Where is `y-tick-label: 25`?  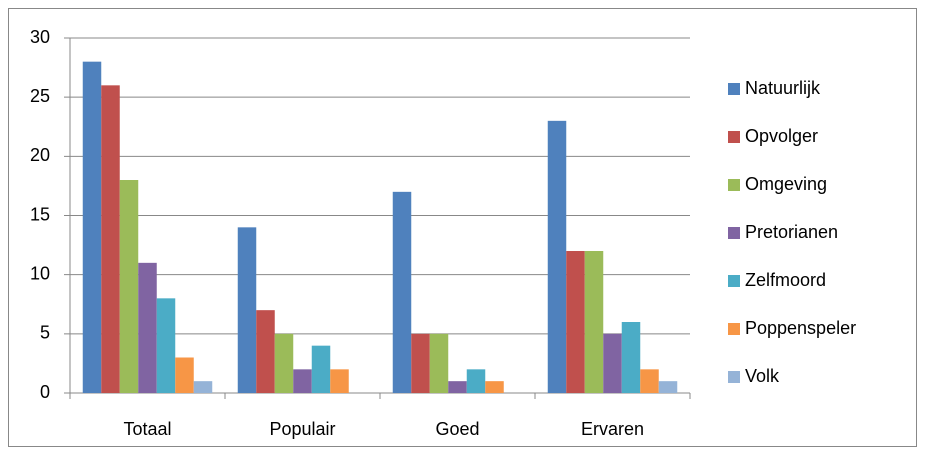
y-tick-label: 25 is located at coordinates (40, 96).